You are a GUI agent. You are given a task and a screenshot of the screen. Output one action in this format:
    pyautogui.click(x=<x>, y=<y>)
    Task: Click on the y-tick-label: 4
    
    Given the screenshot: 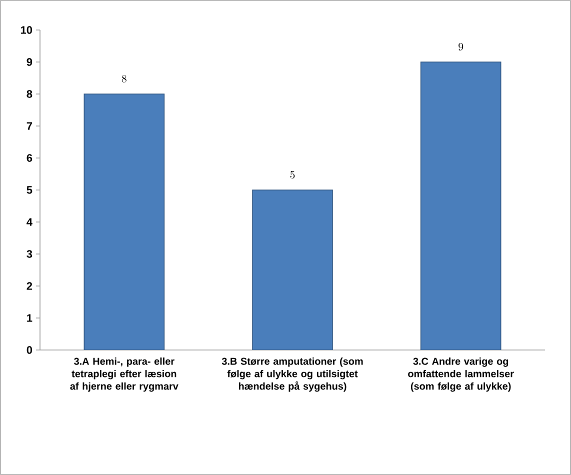 What is the action you would take?
    pyautogui.click(x=29, y=222)
    